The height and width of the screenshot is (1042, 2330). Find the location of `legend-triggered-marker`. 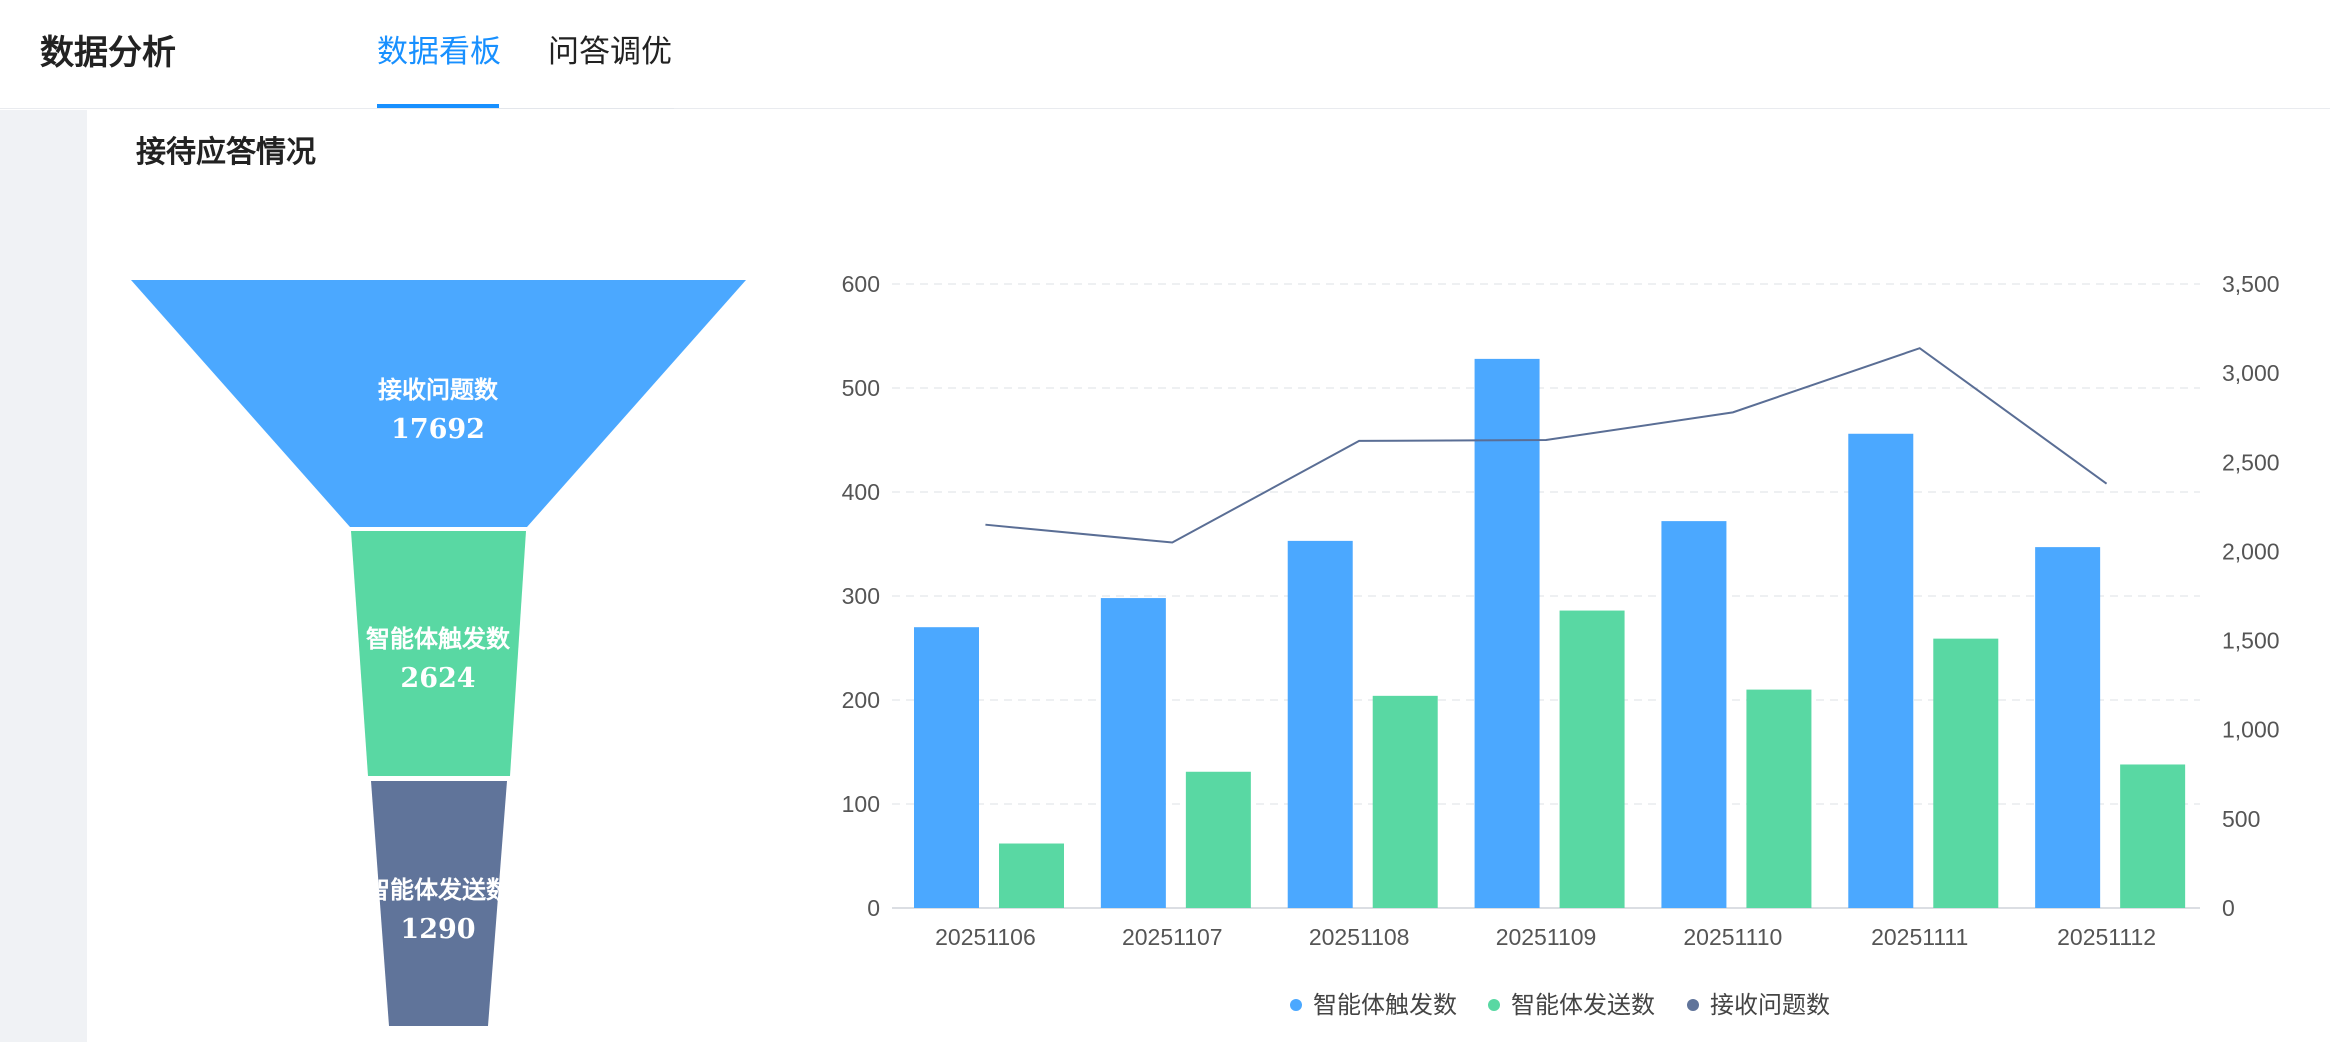

legend-triggered-marker is located at coordinates (1296, 1005).